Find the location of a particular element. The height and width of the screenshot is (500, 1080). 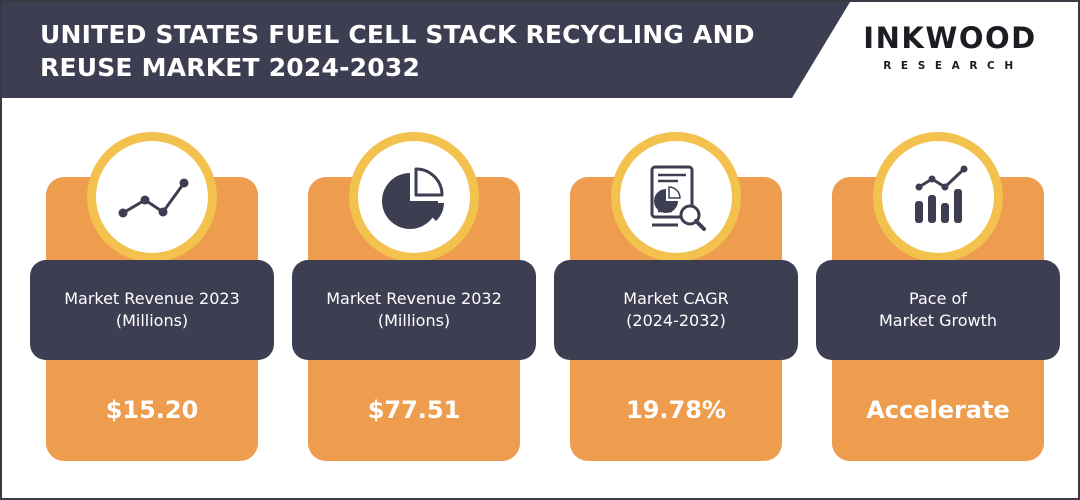

stat-value: $77.51 is located at coordinates (414, 410).